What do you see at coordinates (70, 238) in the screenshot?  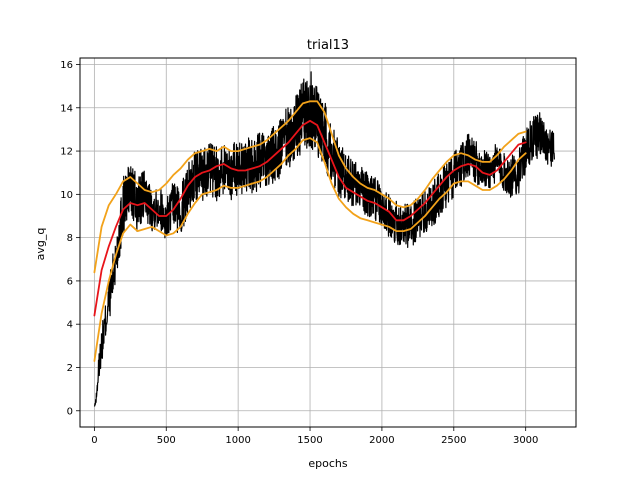 I see `y-tick-label: 8` at bounding box center [70, 238].